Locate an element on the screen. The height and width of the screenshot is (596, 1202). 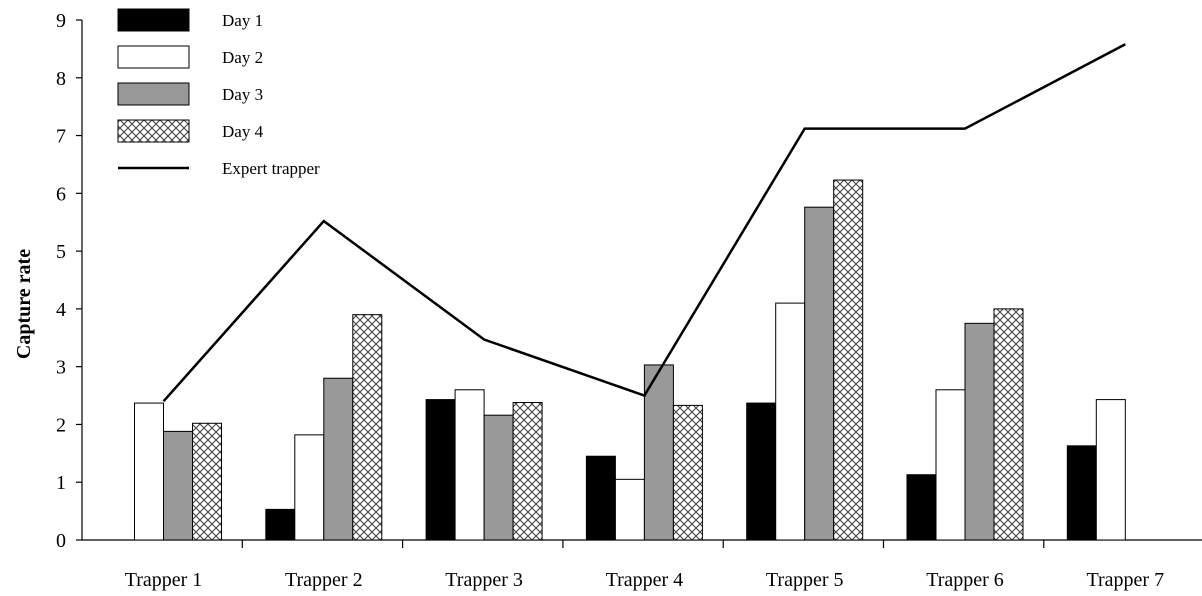
legend-label-day-3: Day 3 is located at coordinates (242, 94).